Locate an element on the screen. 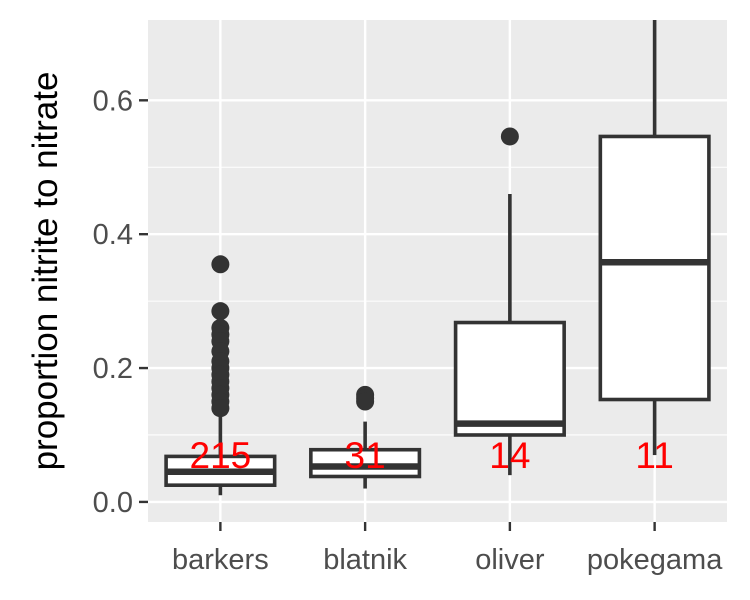  x-tick-label: blatnik is located at coordinates (365, 560).